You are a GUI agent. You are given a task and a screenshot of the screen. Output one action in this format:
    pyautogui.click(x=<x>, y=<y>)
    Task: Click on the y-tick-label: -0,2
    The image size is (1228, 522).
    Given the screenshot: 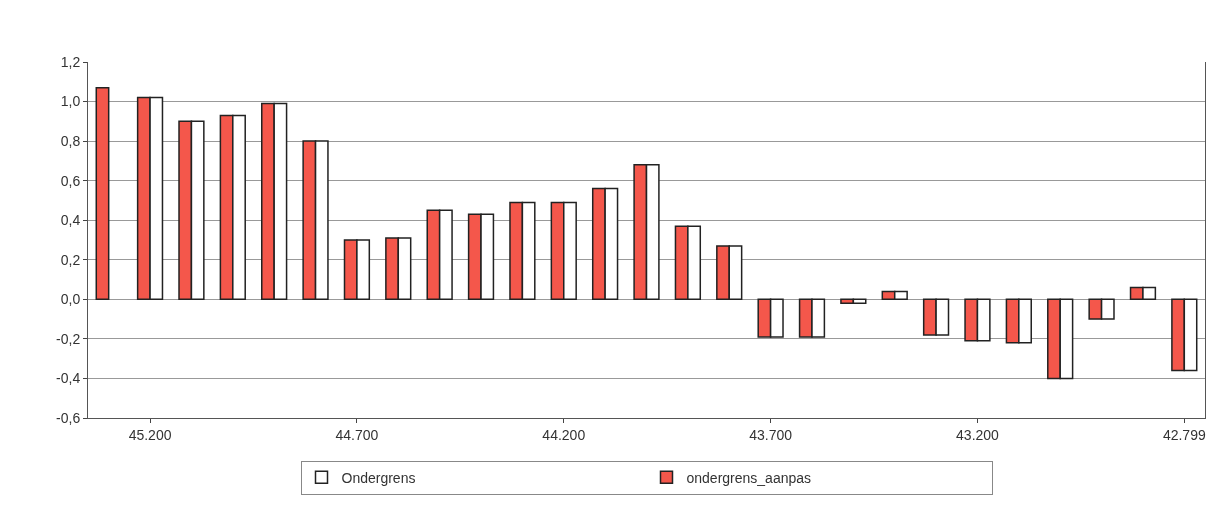 What is the action you would take?
    pyautogui.click(x=68, y=338)
    